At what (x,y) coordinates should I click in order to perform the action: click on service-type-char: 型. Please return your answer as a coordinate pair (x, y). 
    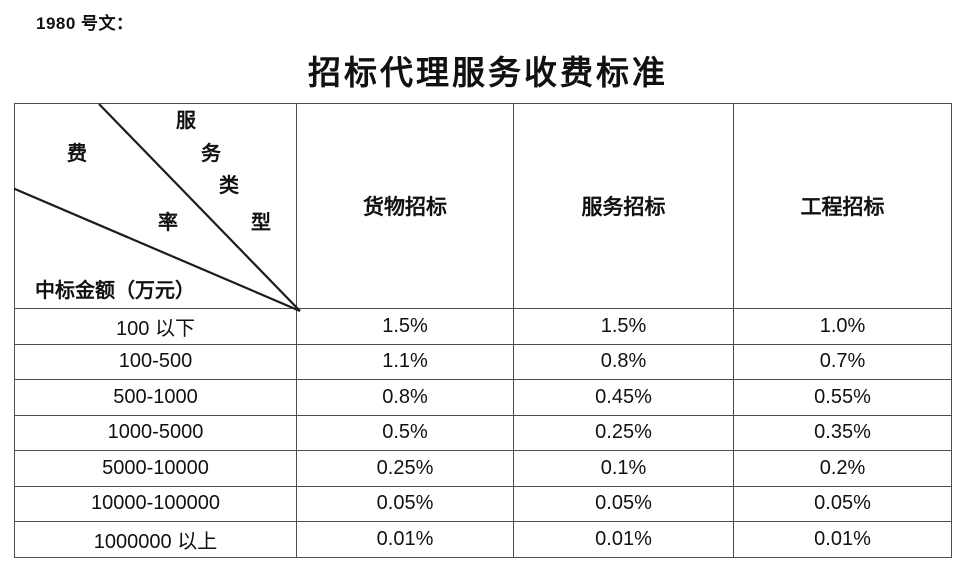
    Looking at the image, I should click on (261, 223).